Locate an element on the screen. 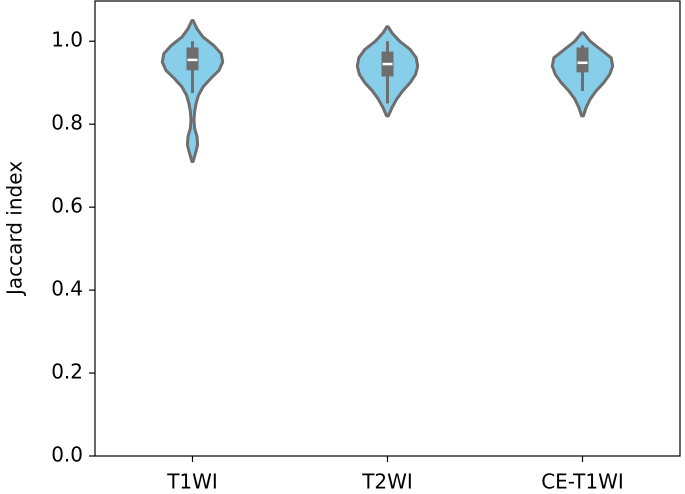 This screenshot has width=685, height=494. y-axis-label: Jaccard index is located at coordinates (15, 229).